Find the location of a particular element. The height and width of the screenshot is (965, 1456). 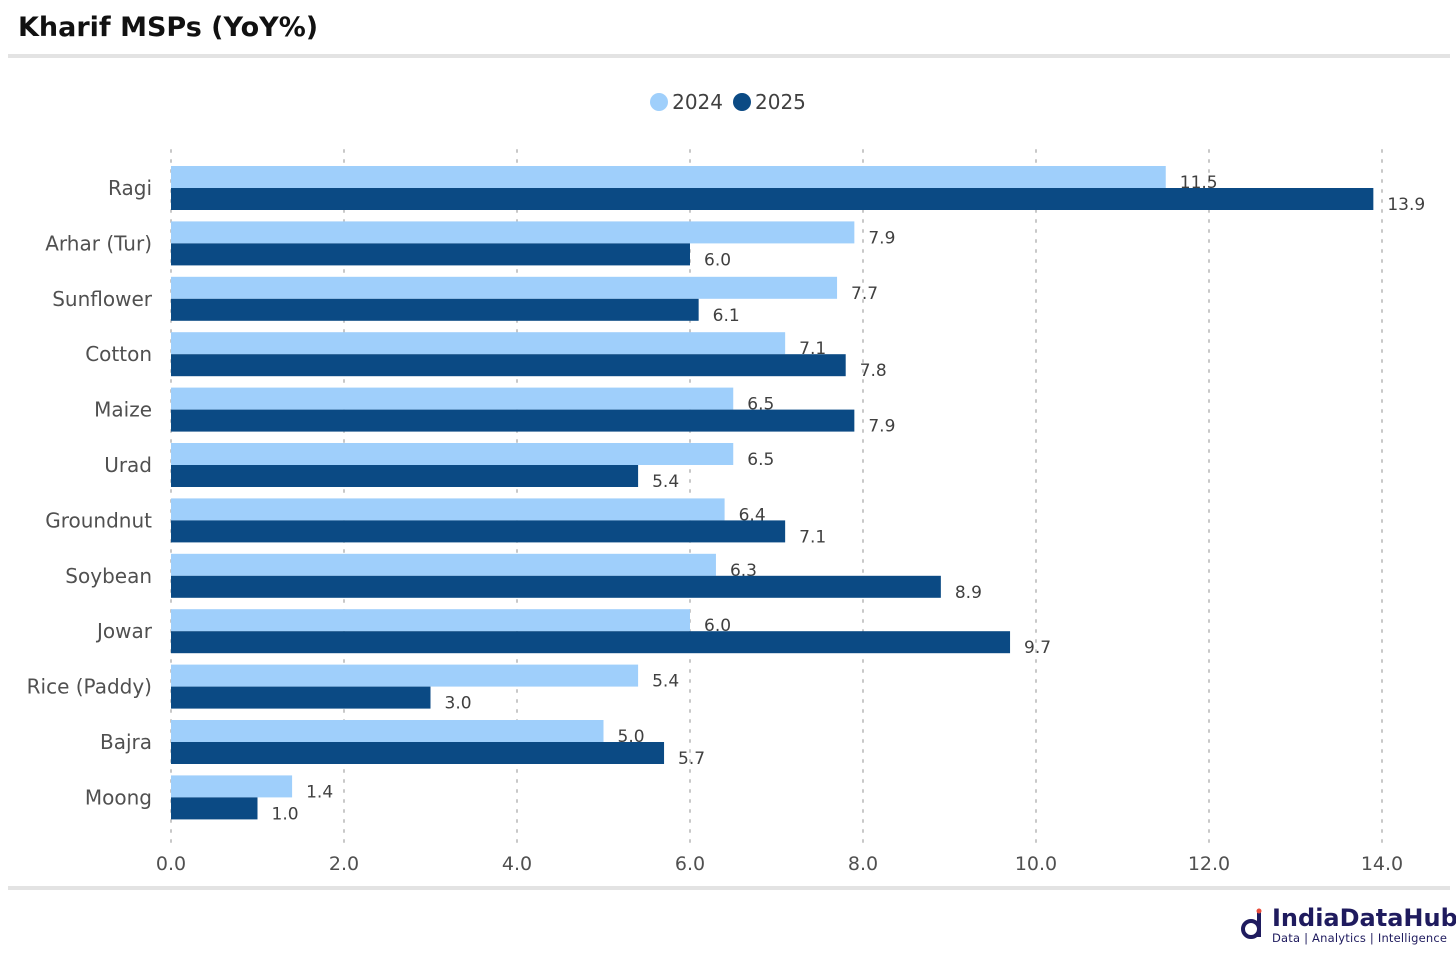

x-tick-label: 2.0 is located at coordinates (344, 864).